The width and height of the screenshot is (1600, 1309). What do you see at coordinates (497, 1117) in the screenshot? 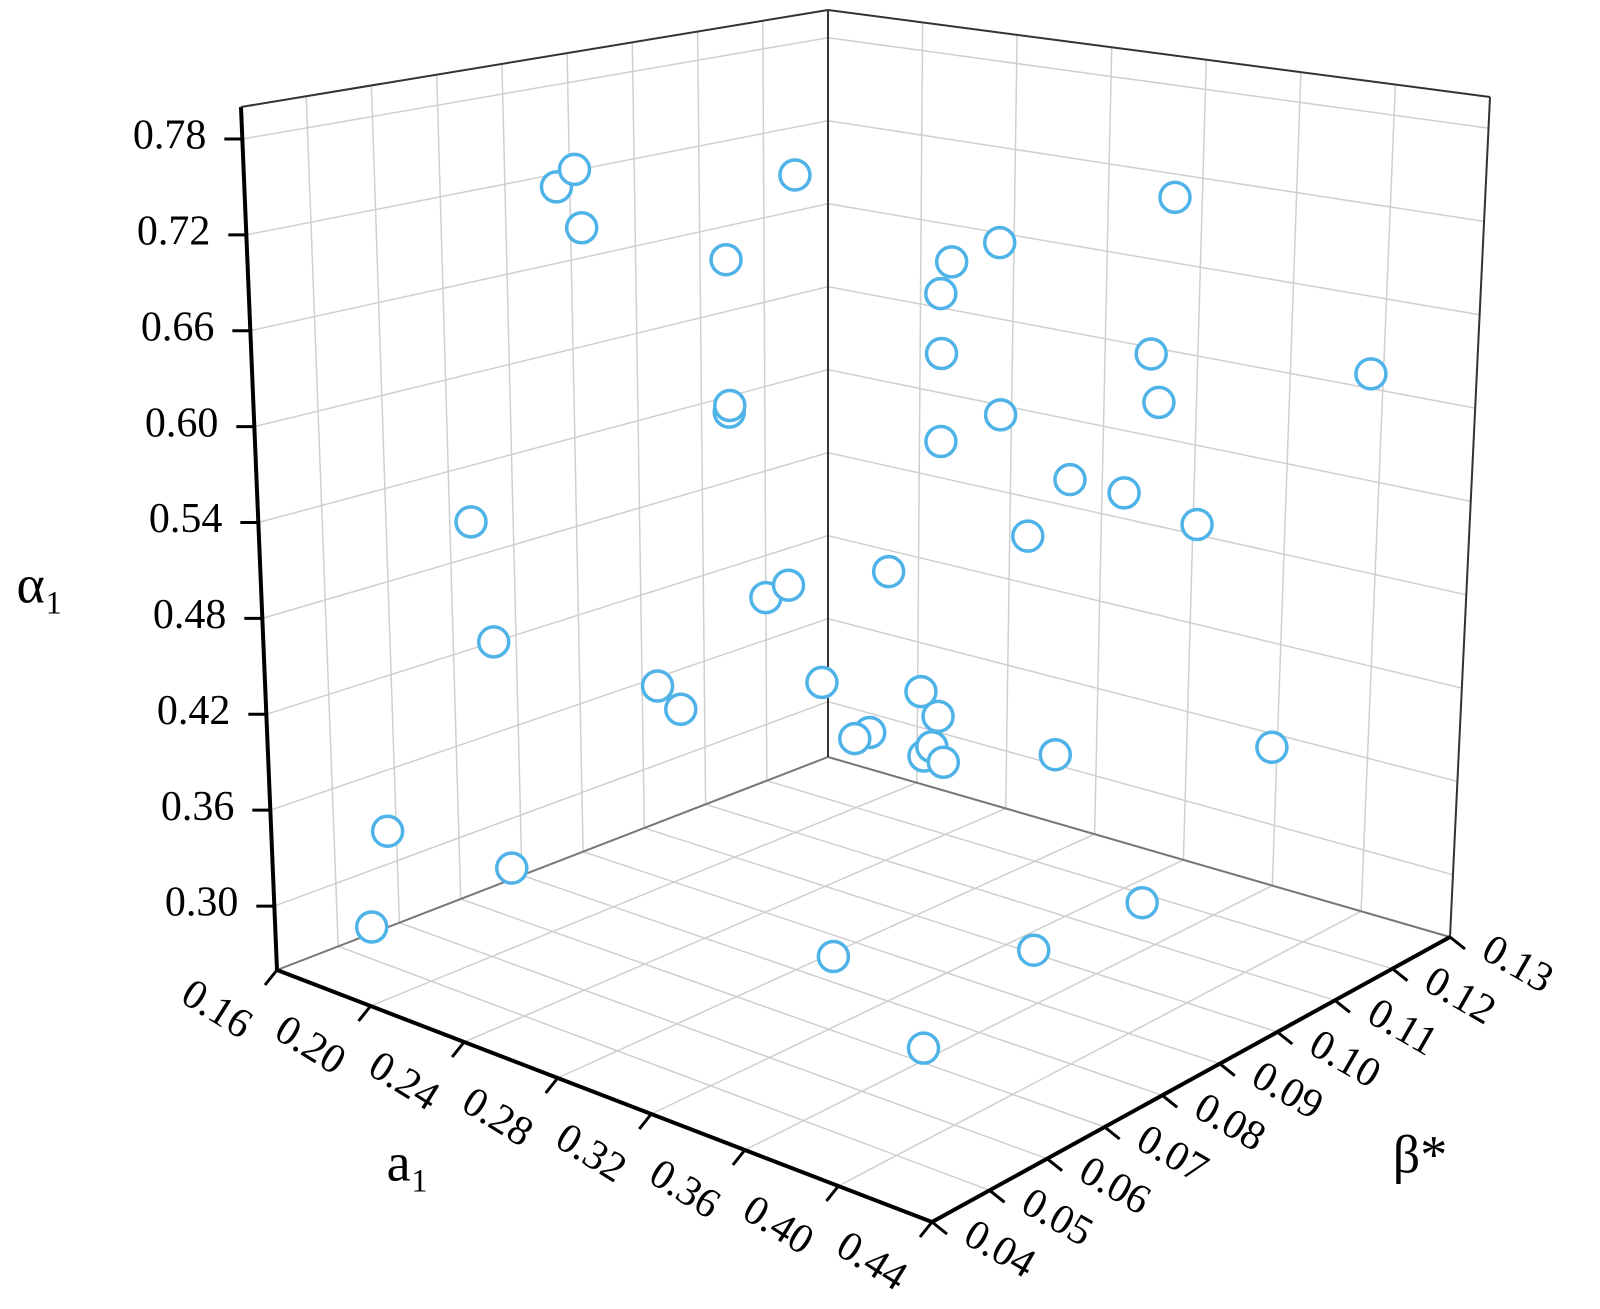
I see `x-tick-label: 0.28` at bounding box center [497, 1117].